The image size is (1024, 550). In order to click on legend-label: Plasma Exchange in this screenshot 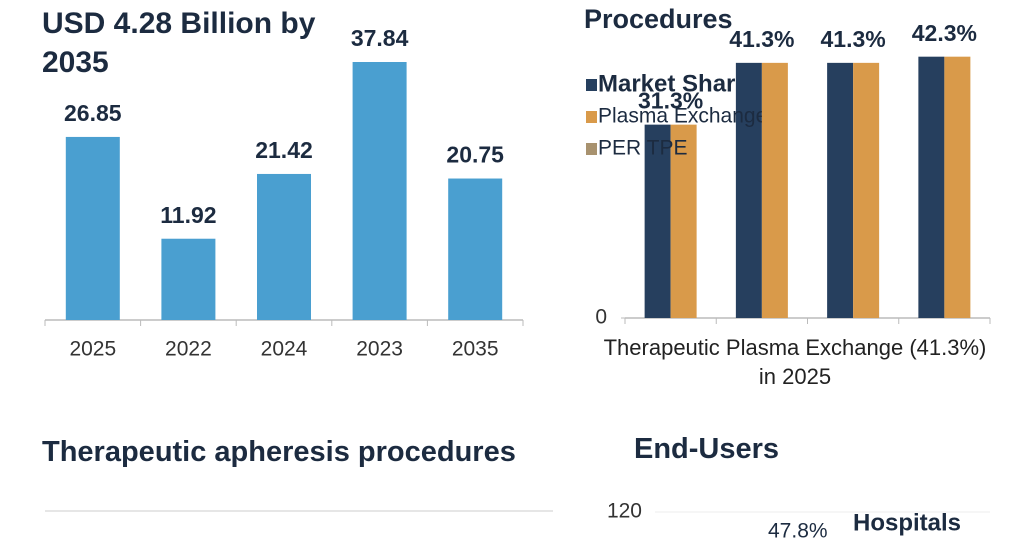, I will do `click(682, 116)`.